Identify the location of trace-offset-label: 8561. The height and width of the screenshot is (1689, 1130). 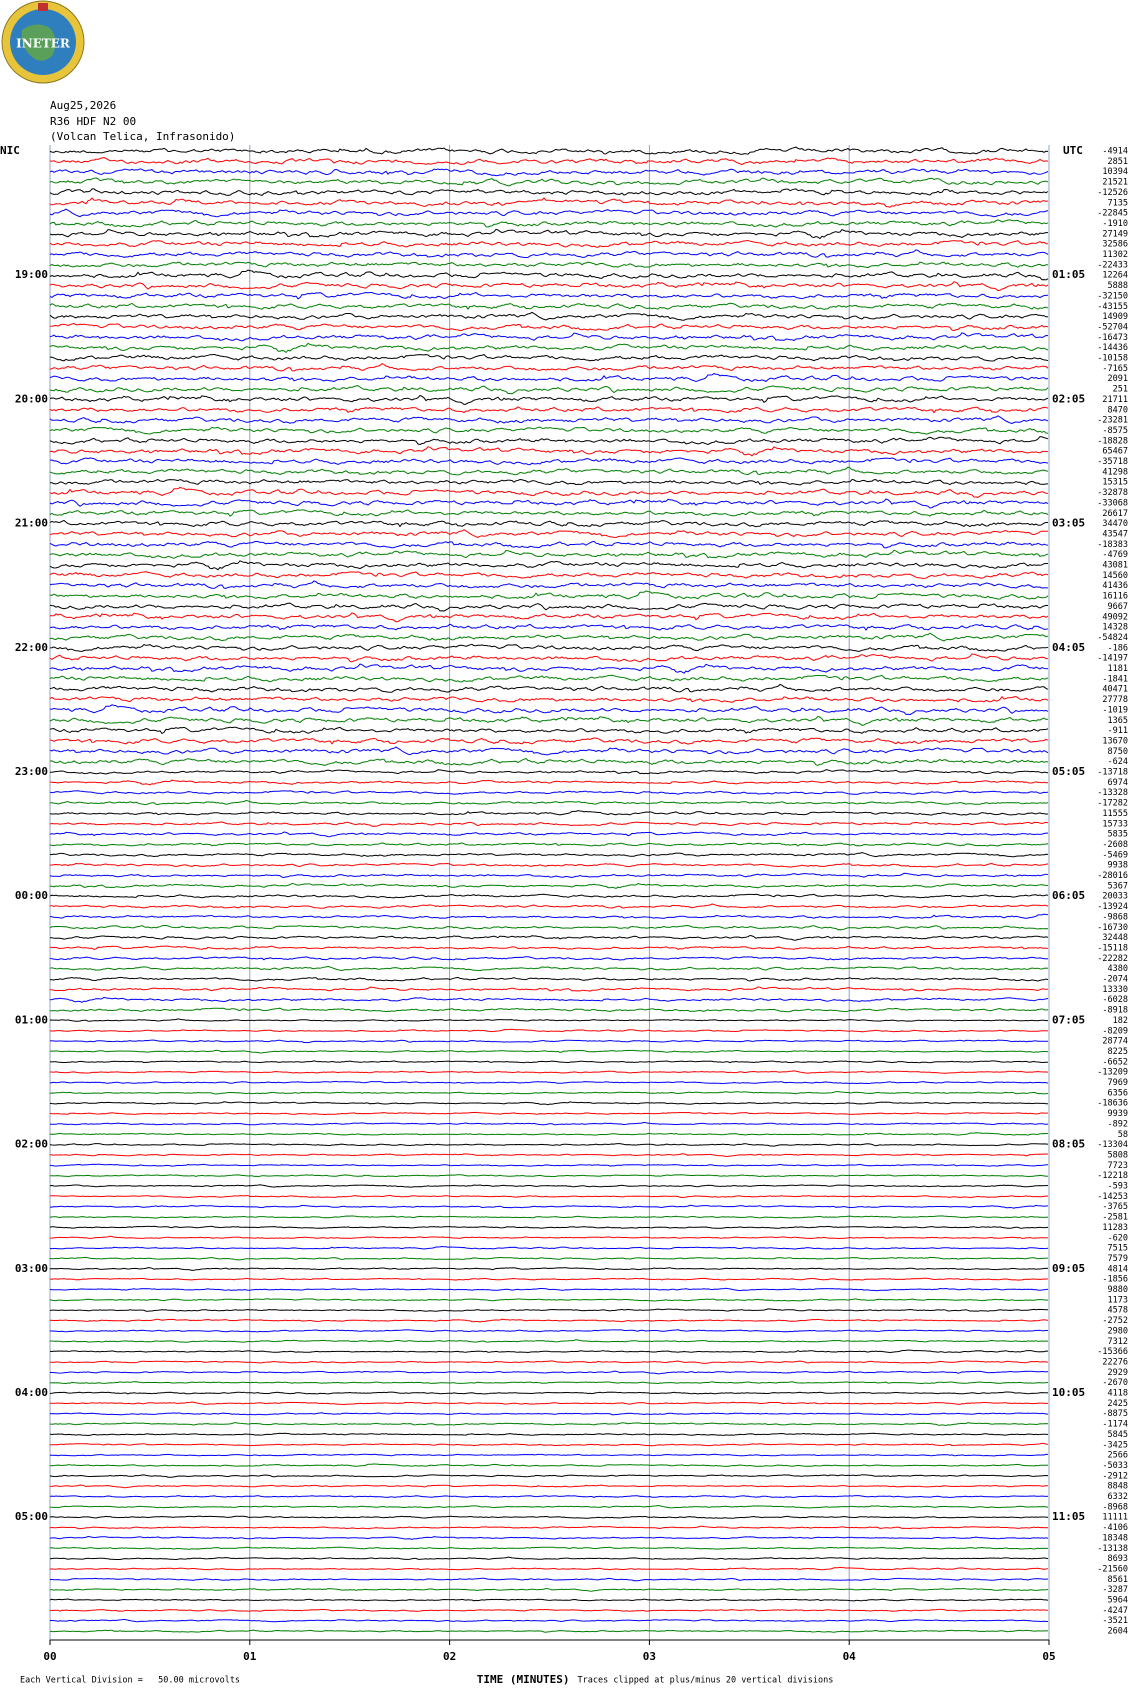
(1118, 1580).